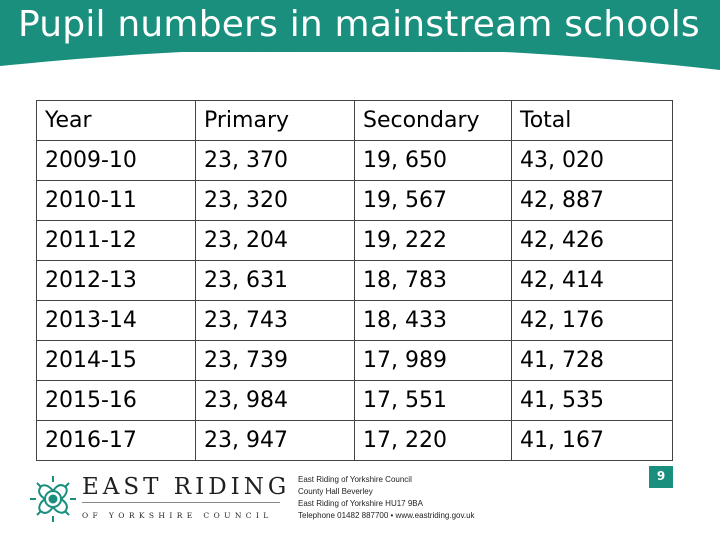  I want to click on table-header-row: Year Primary Secondary Total, so click(354, 120).